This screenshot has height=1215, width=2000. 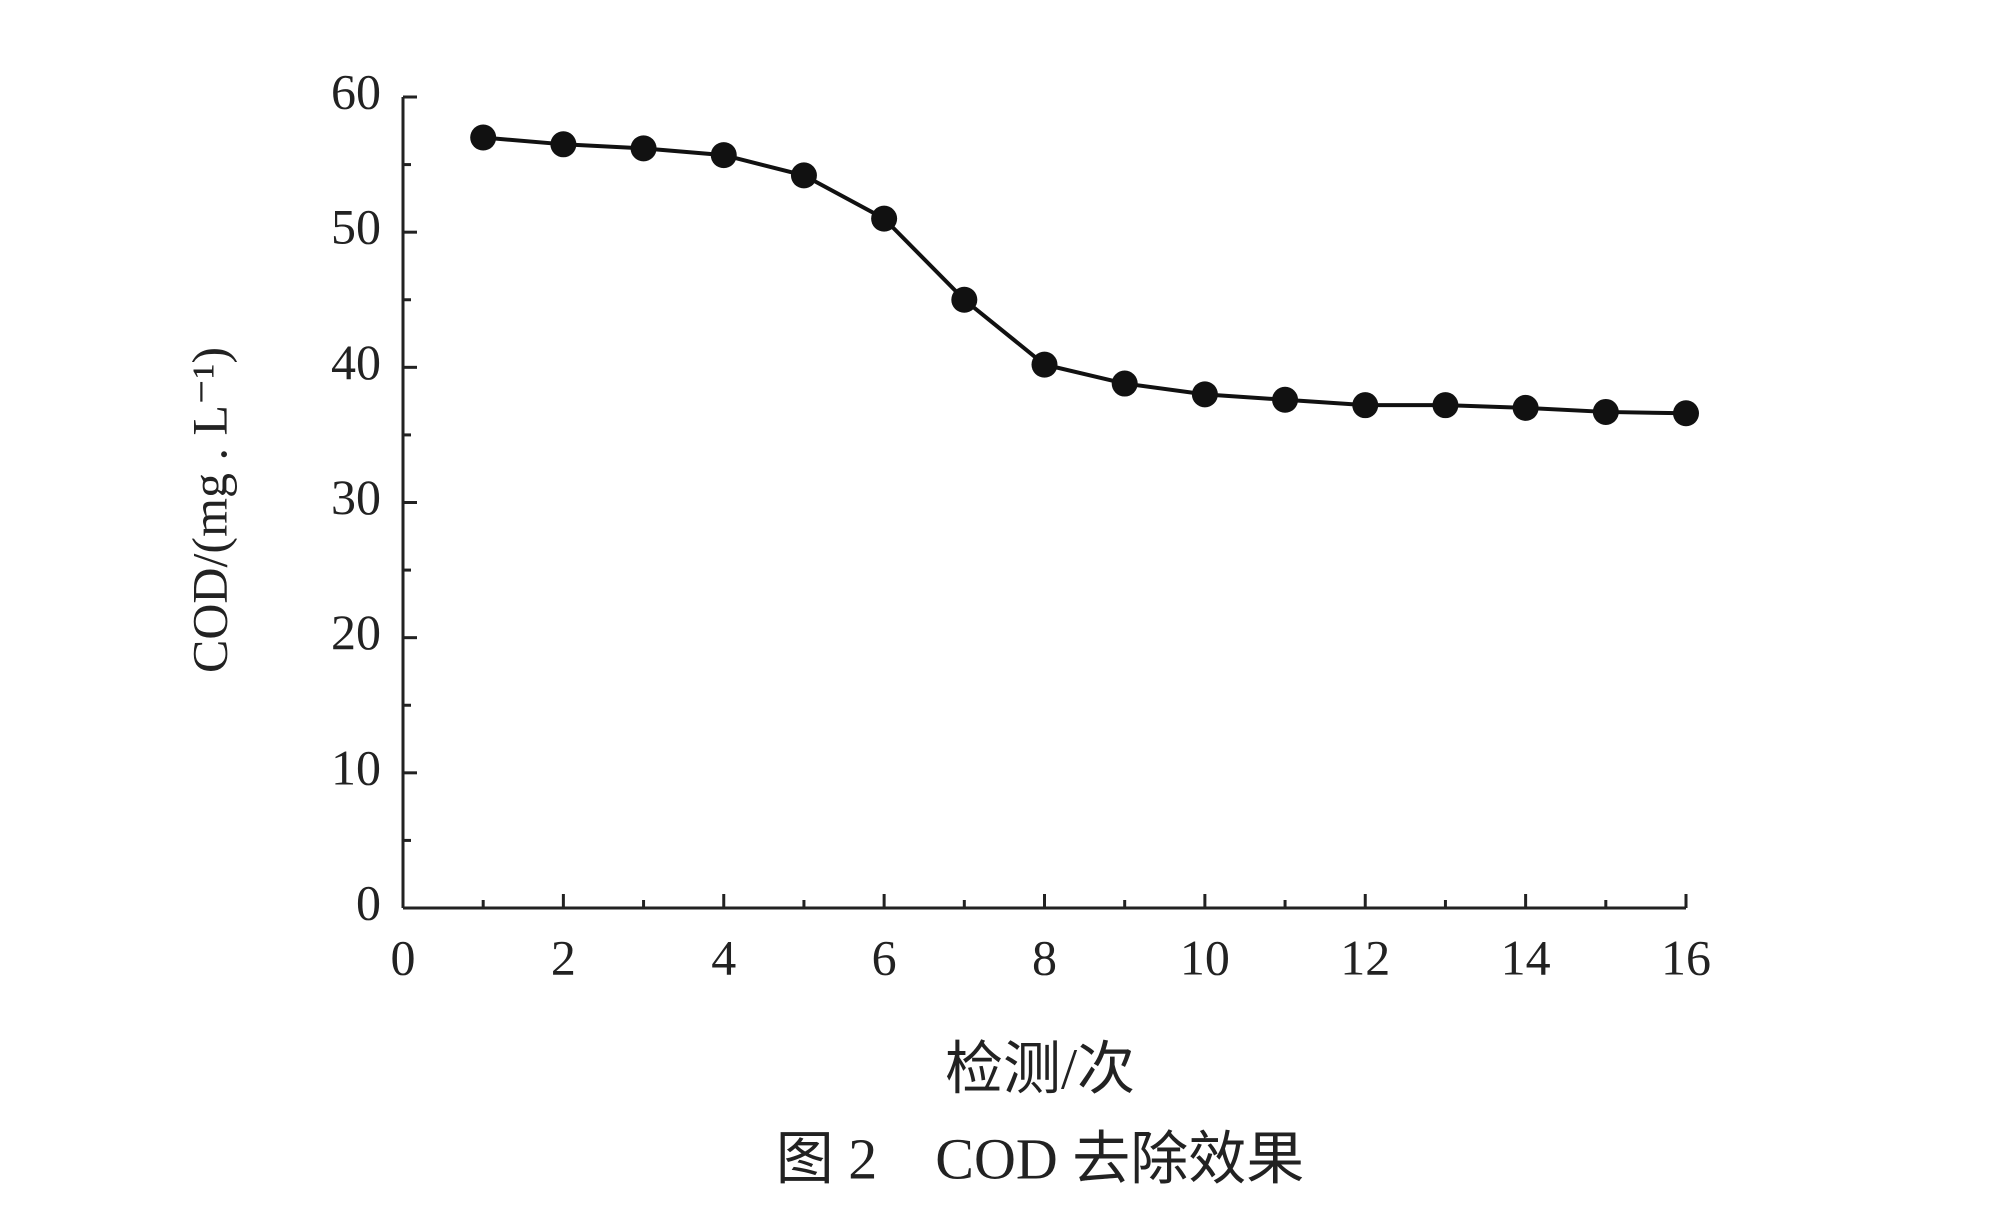 What do you see at coordinates (563, 957) in the screenshot?
I see `x-tick-label: 2` at bounding box center [563, 957].